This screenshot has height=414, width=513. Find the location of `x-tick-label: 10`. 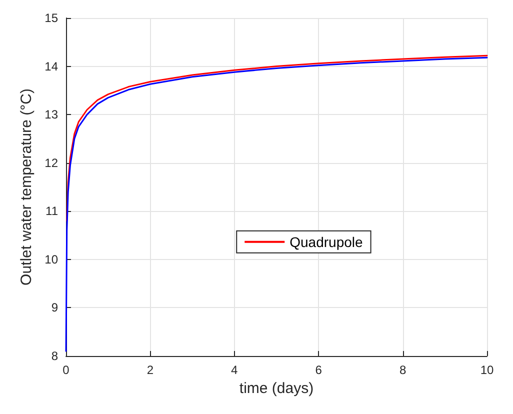

x-tick-label: 10 is located at coordinates (487, 370).